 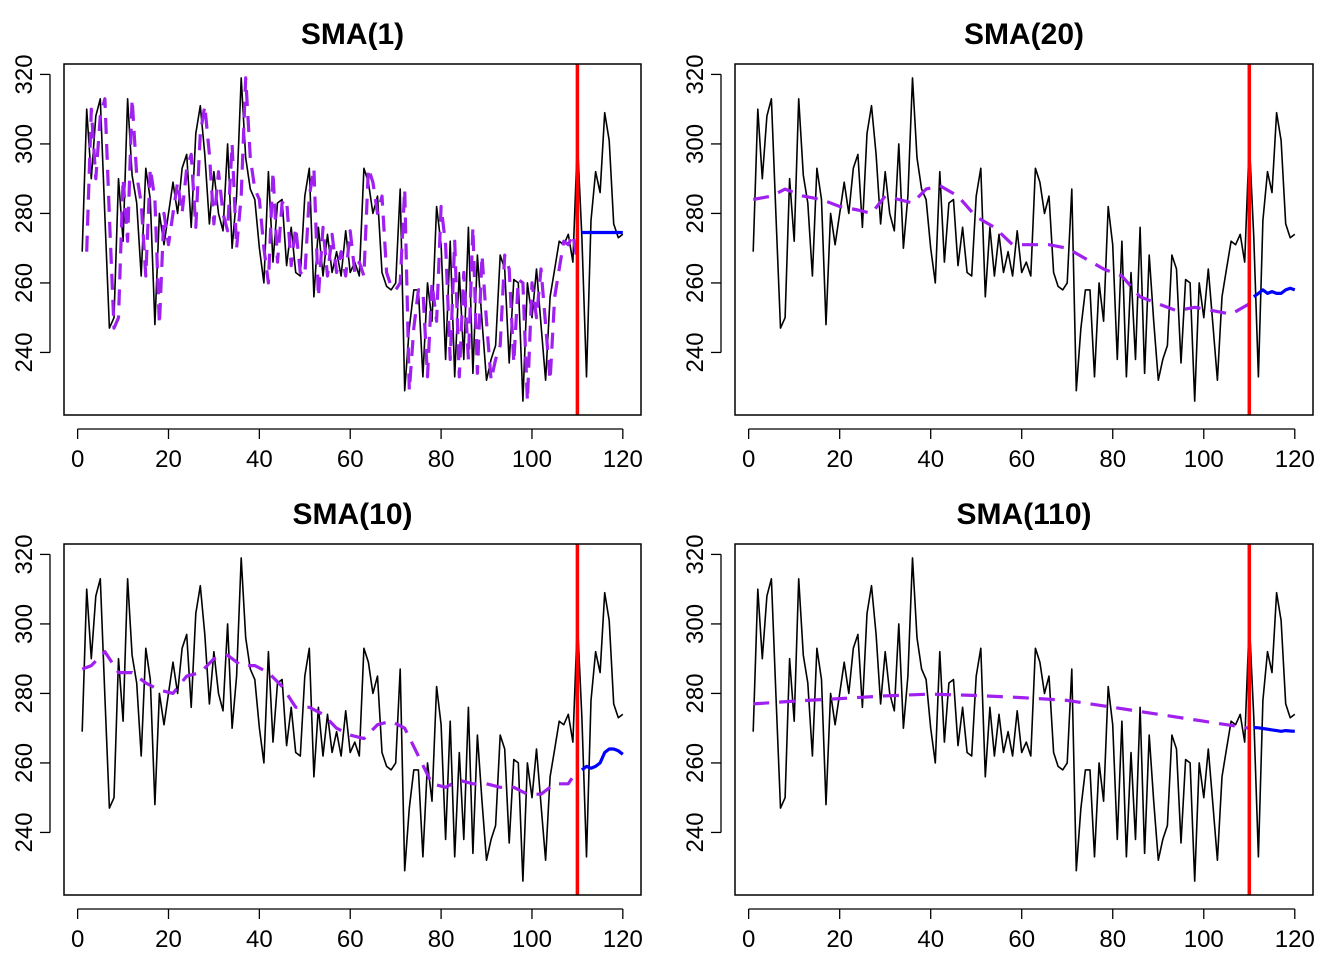 What do you see at coordinates (352, 514) in the screenshot?
I see `panel-title: SMA(10)` at bounding box center [352, 514].